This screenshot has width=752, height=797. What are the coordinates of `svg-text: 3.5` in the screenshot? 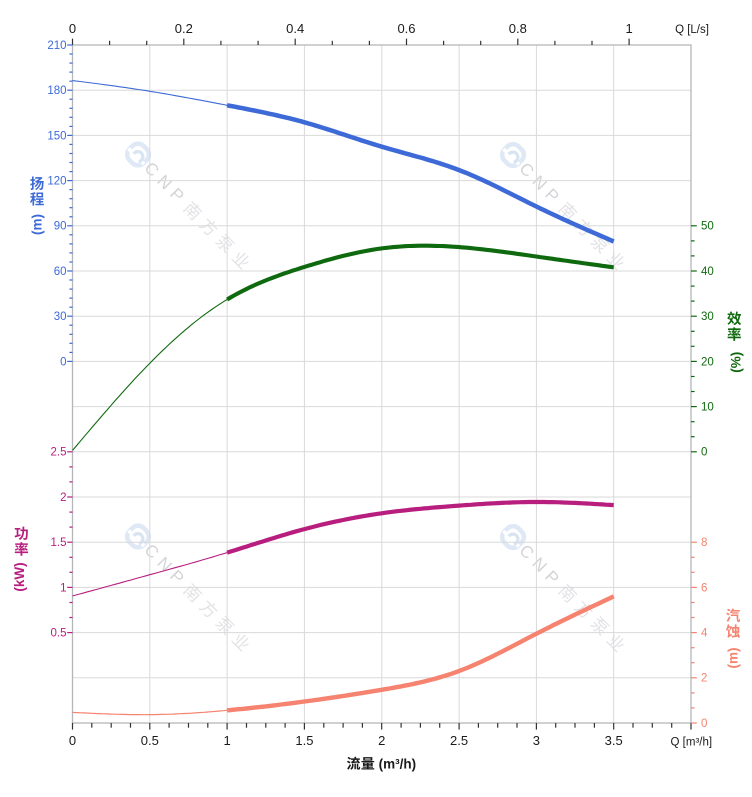 It's located at (614, 740).